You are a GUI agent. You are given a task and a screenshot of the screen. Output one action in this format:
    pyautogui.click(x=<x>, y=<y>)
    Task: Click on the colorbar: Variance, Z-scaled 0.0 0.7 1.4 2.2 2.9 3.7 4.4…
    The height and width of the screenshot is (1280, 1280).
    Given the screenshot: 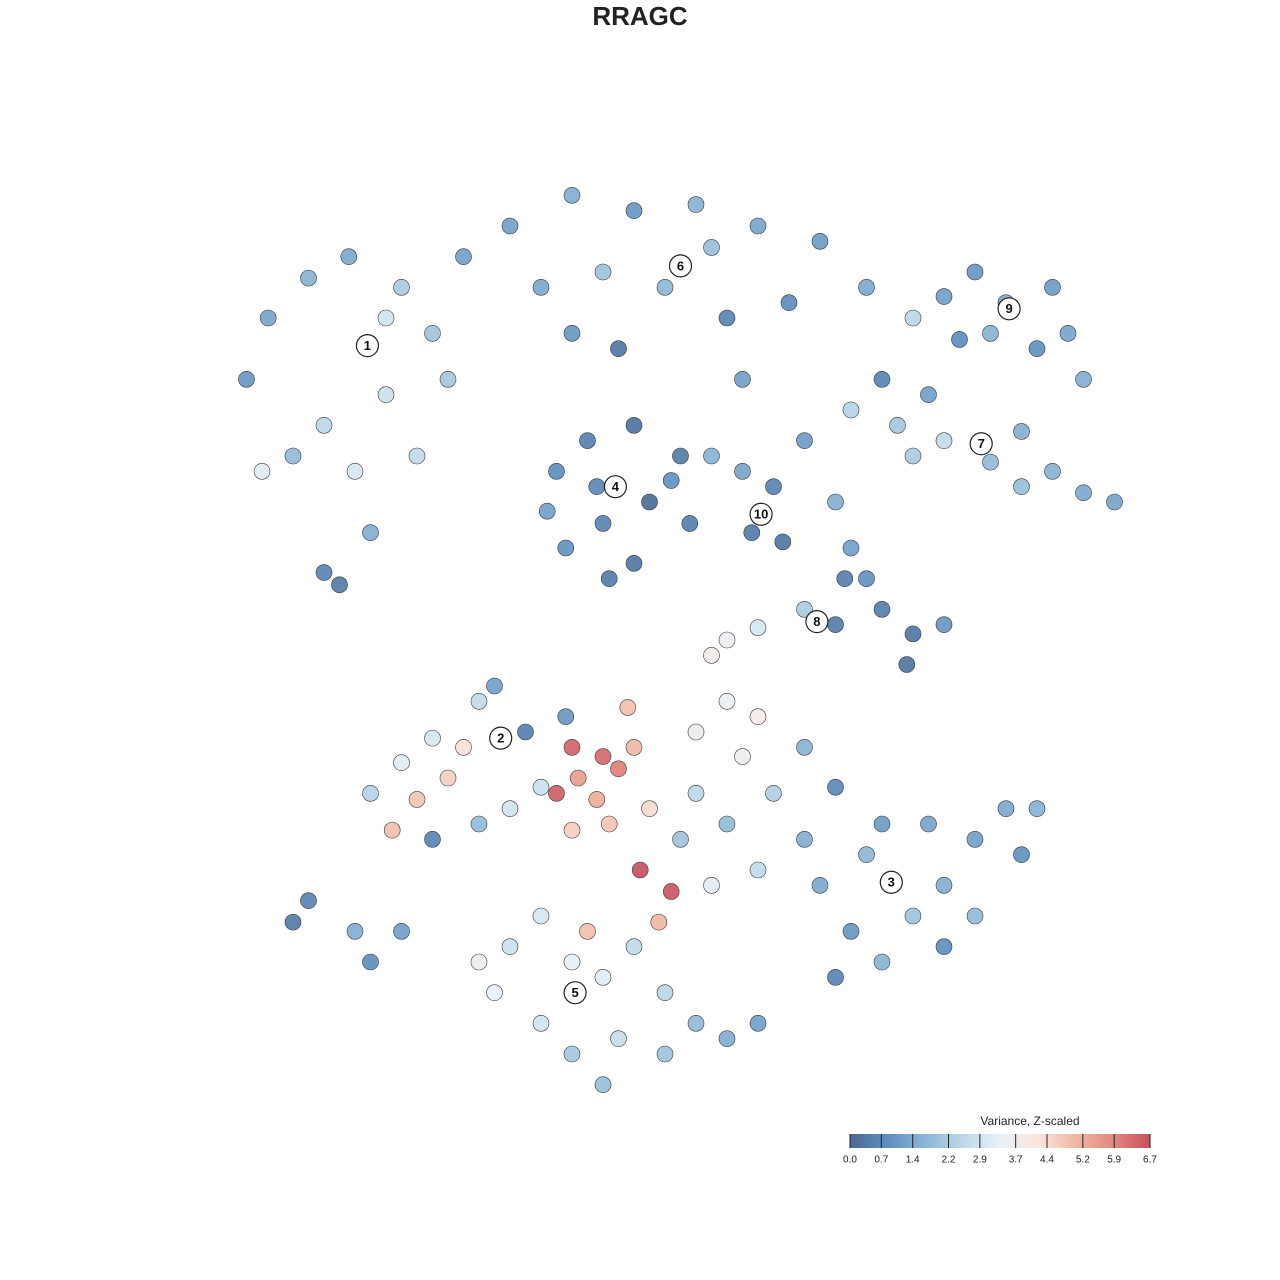 What is the action you would take?
    pyautogui.click(x=1000, y=1139)
    